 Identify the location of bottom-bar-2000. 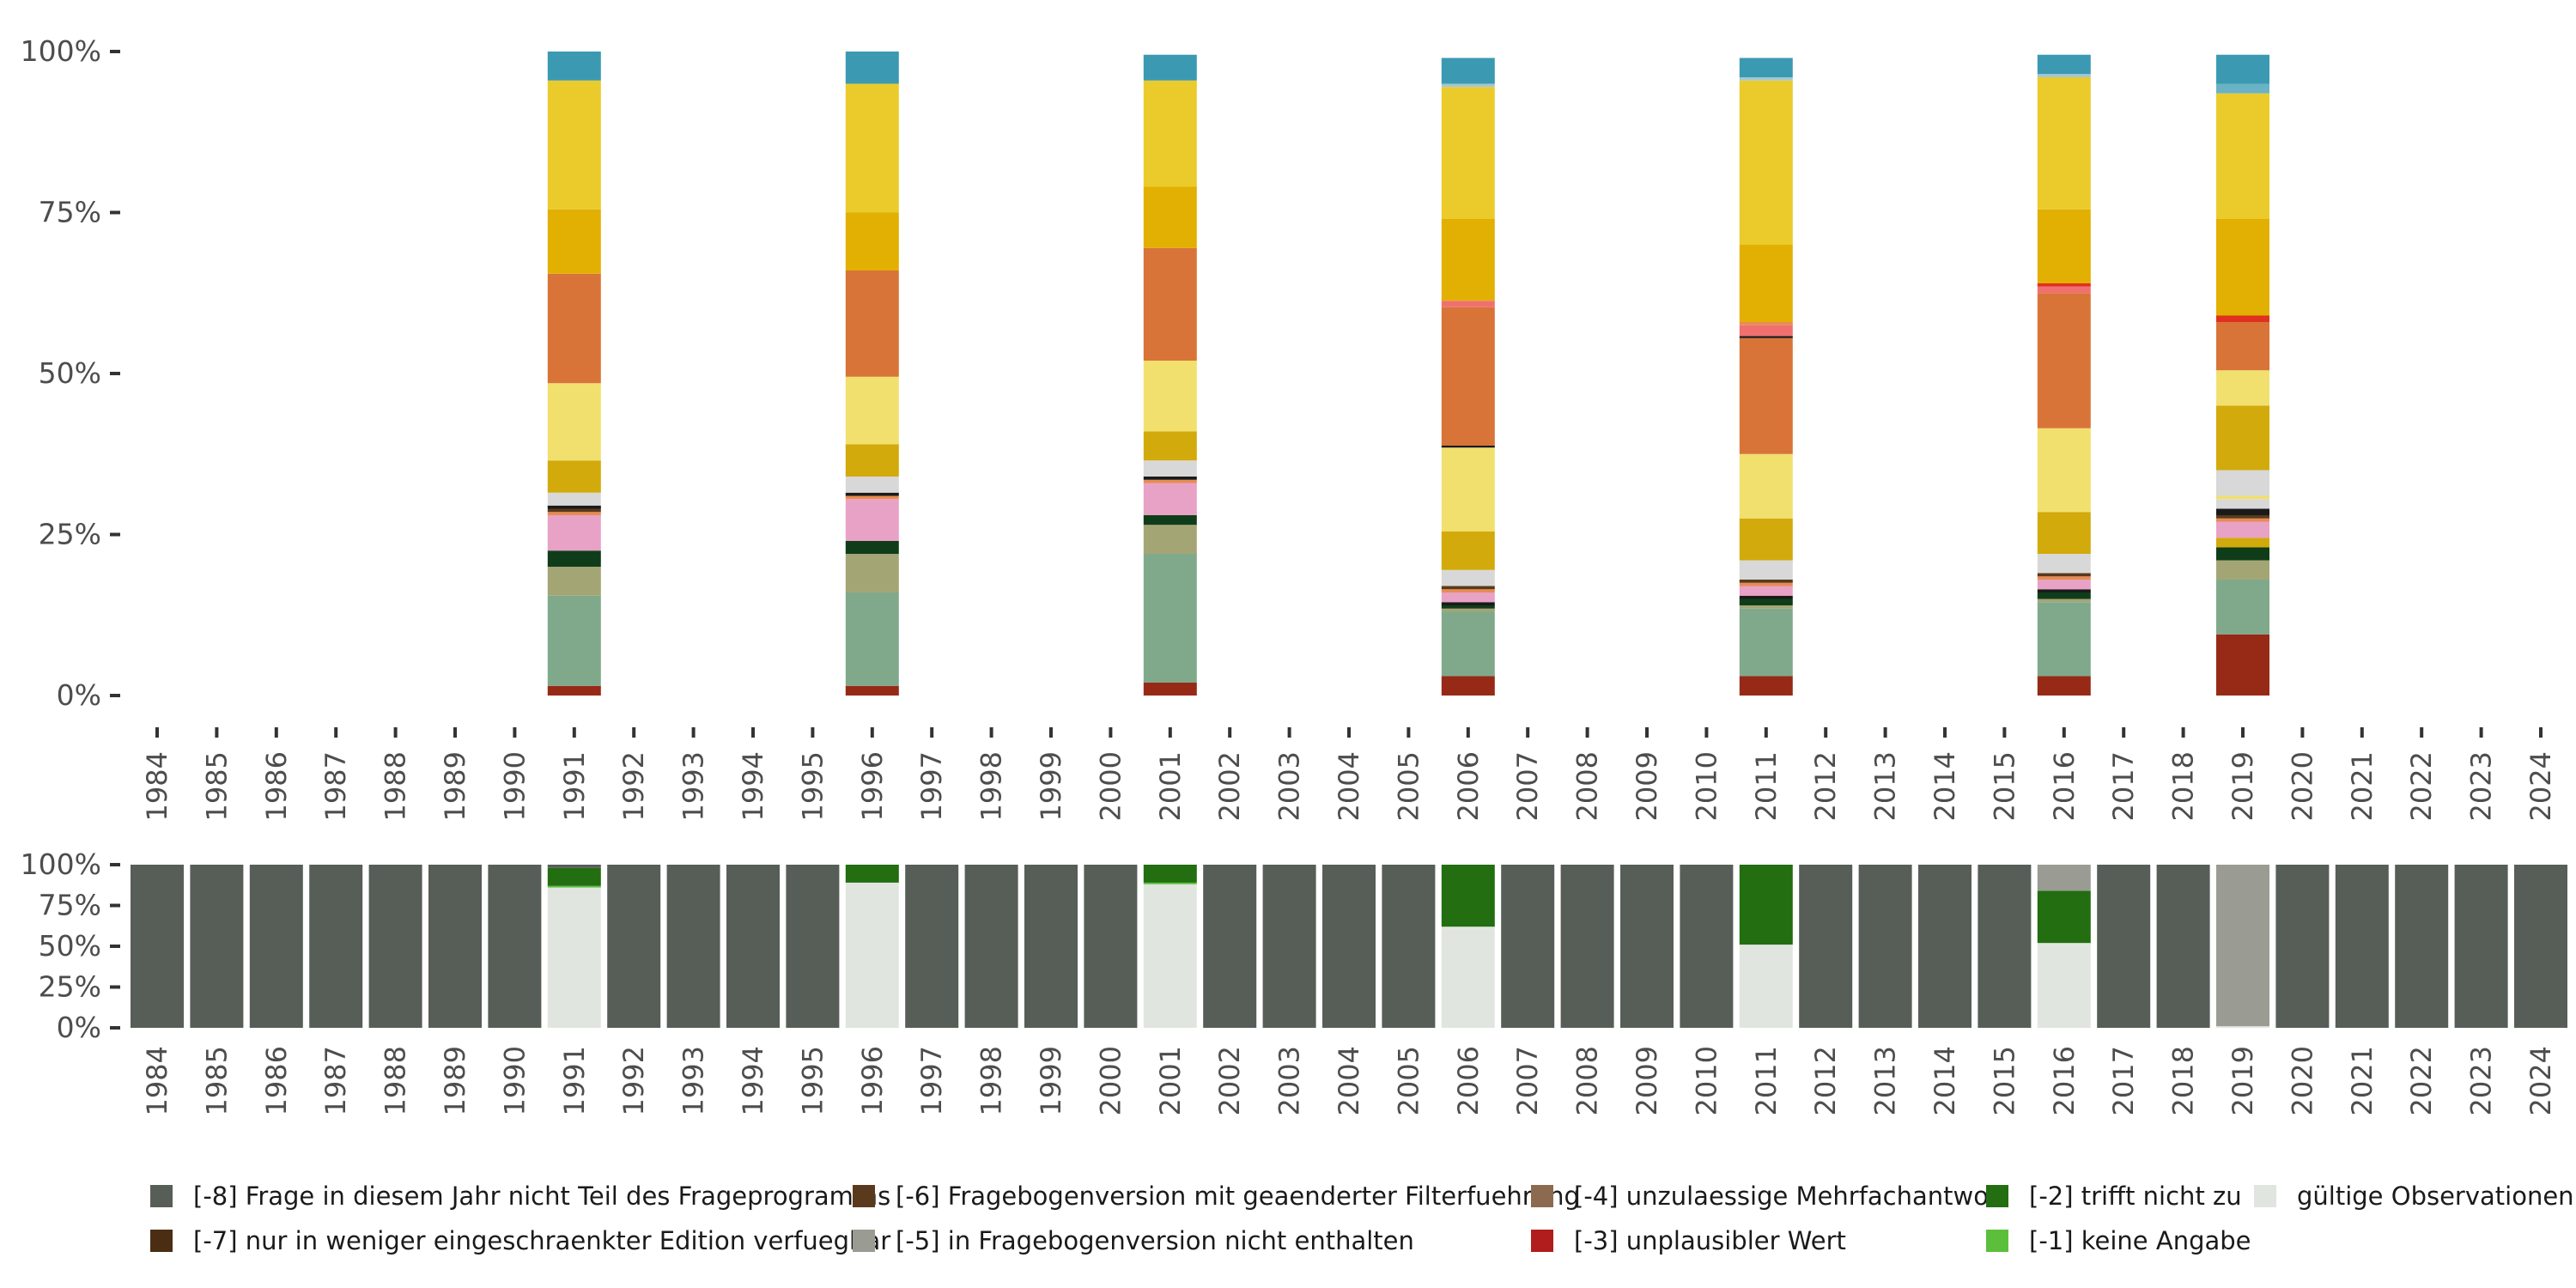
(1111, 947).